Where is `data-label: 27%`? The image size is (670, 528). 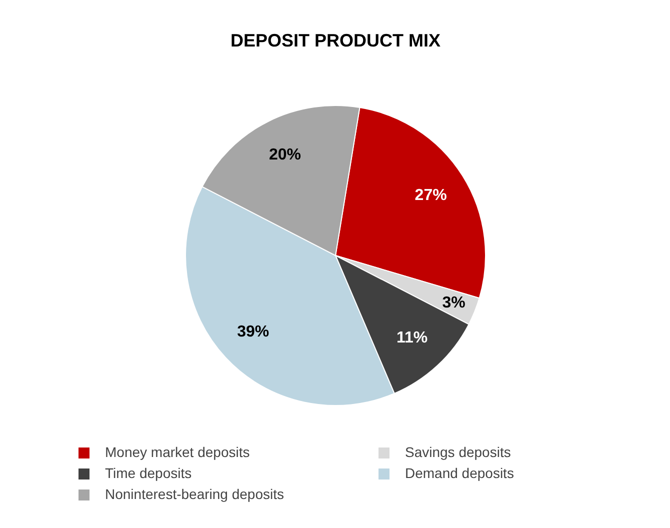 data-label: 27% is located at coordinates (430, 195).